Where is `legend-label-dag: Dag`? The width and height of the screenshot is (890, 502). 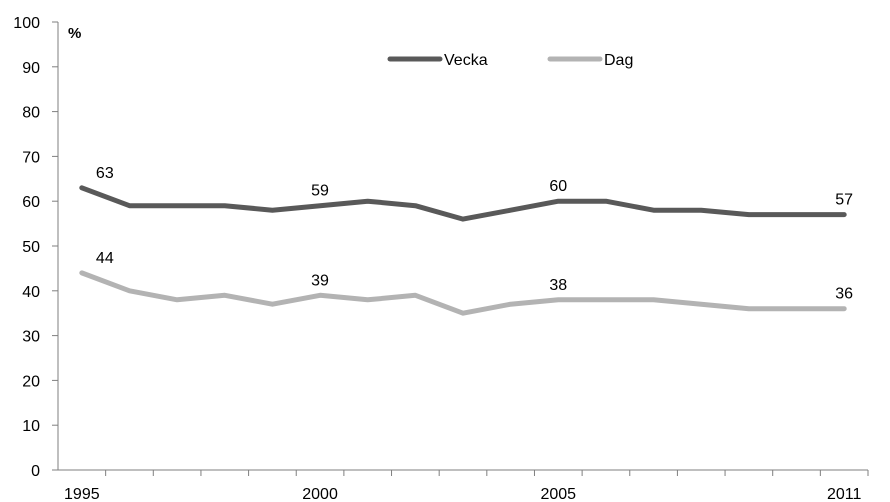
legend-label-dag: Dag is located at coordinates (618, 60).